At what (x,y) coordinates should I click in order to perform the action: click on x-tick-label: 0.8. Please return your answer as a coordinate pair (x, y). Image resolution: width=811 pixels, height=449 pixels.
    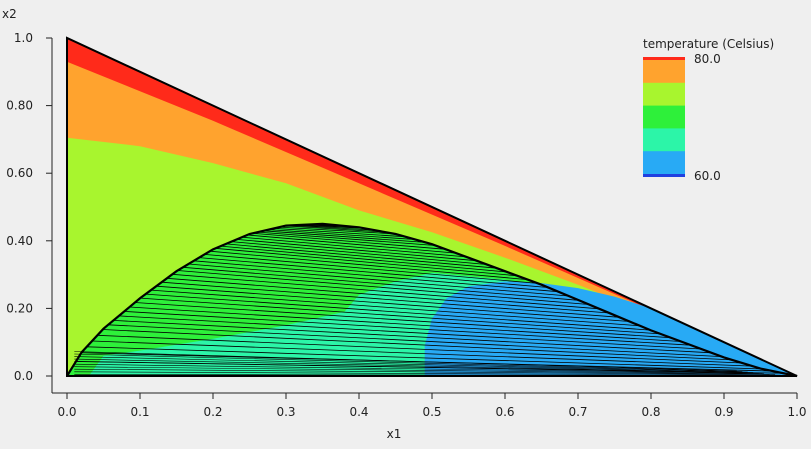
    Looking at the image, I should click on (650, 412).